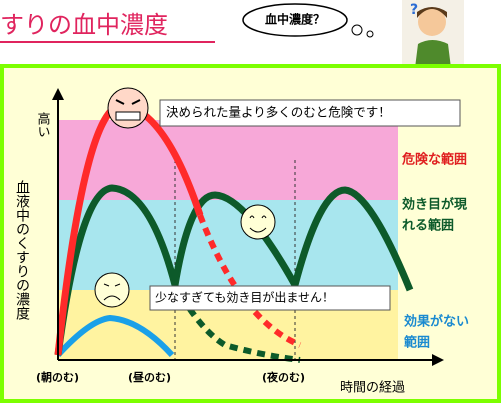 The image size is (501, 403). What do you see at coordinates (22, 250) in the screenshot?
I see `y-axis-label: 血液中のくすりの濃度` at bounding box center [22, 250].